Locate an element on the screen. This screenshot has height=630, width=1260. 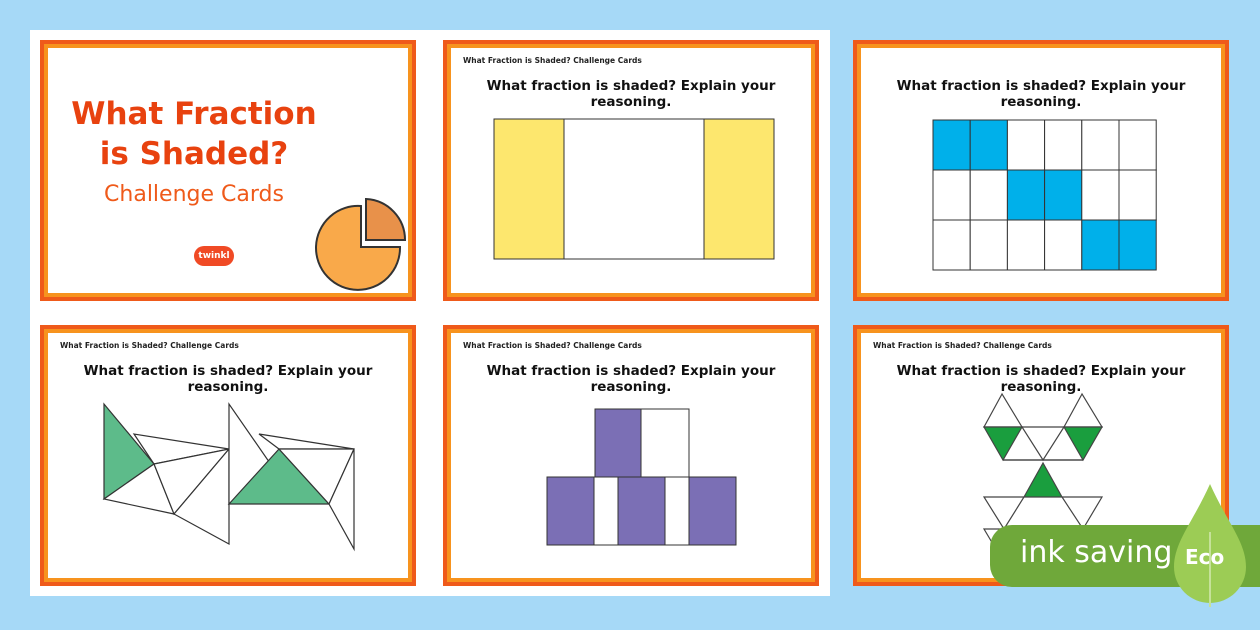
cover-subtitle: Challenge Cards is located at coordinates (194, 194).